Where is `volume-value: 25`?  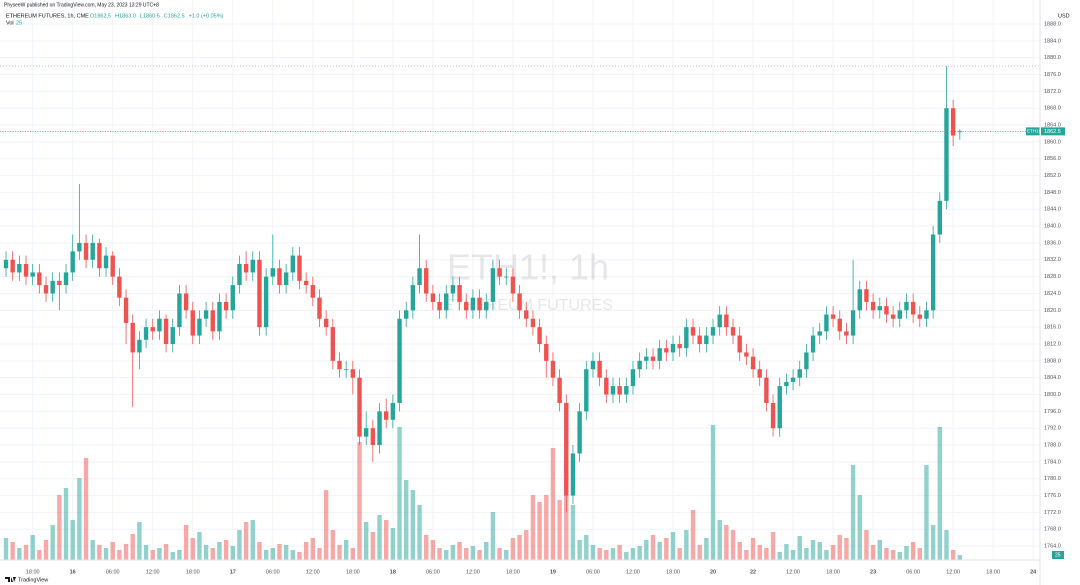
volume-value: 25 is located at coordinates (19, 23).